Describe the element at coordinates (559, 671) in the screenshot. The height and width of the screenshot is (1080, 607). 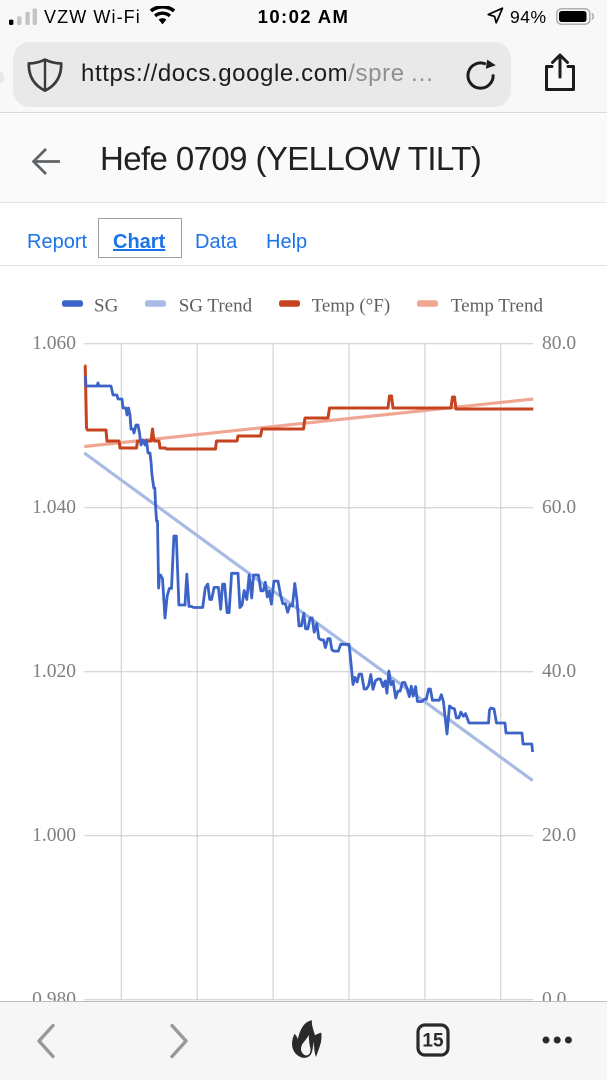
I see `svg-text: 40.0` at that location.